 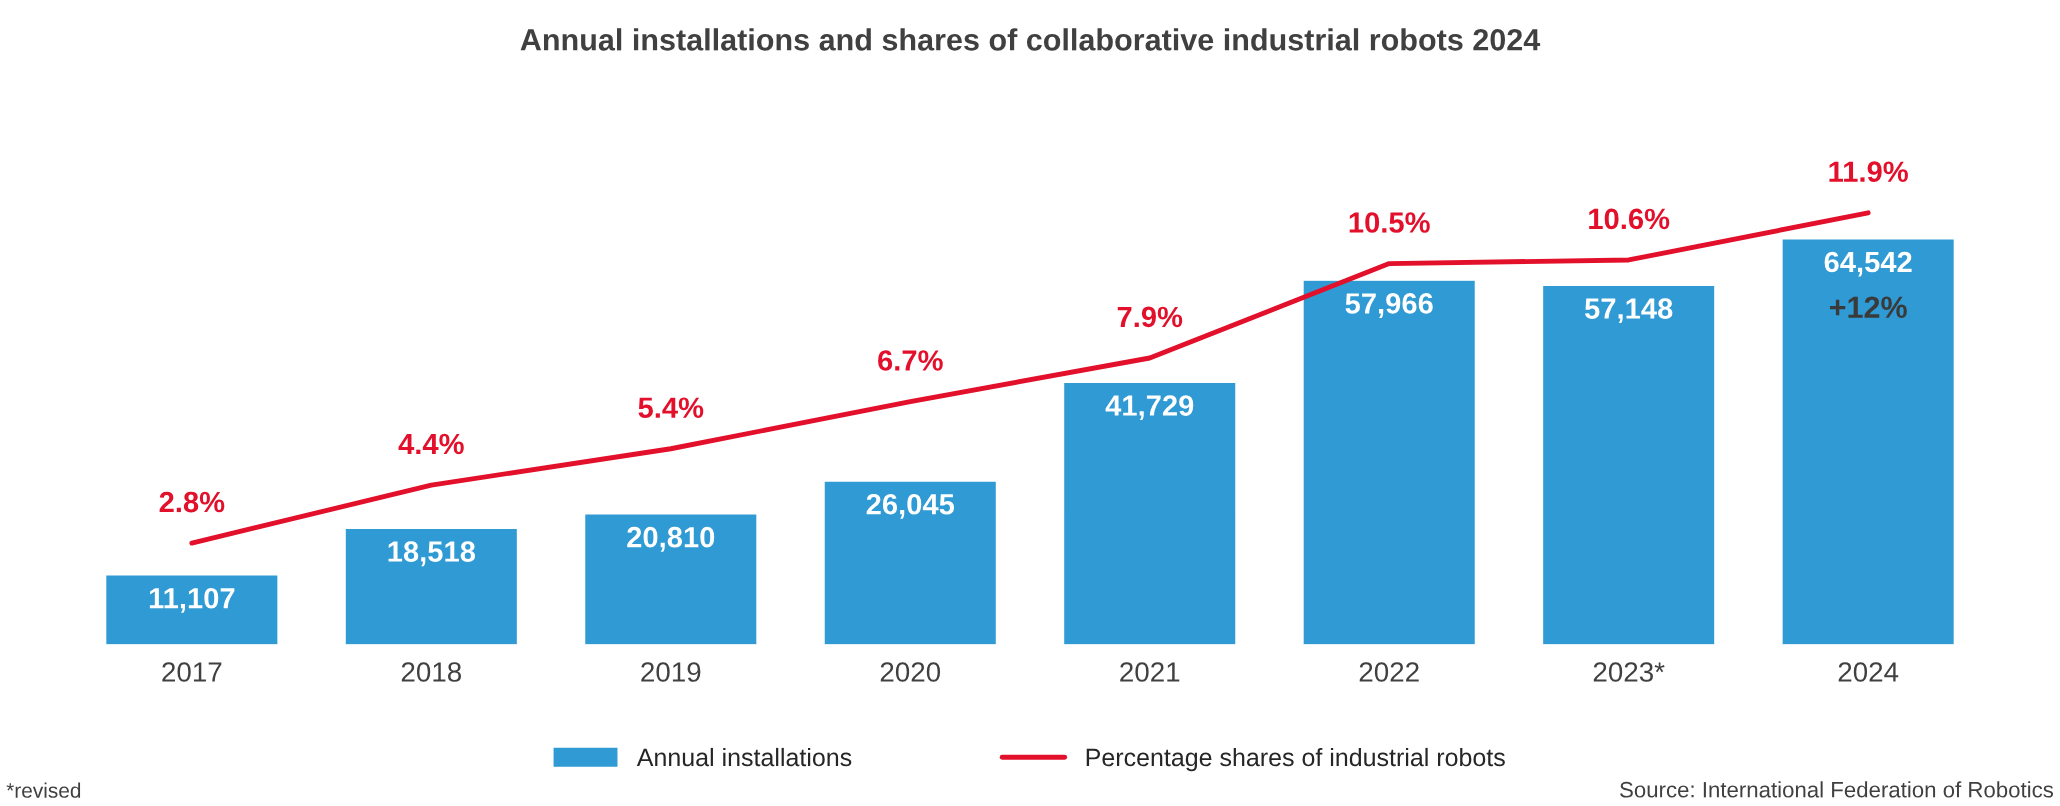 What do you see at coordinates (192, 600) in the screenshot?
I see `data-label: 11,107` at bounding box center [192, 600].